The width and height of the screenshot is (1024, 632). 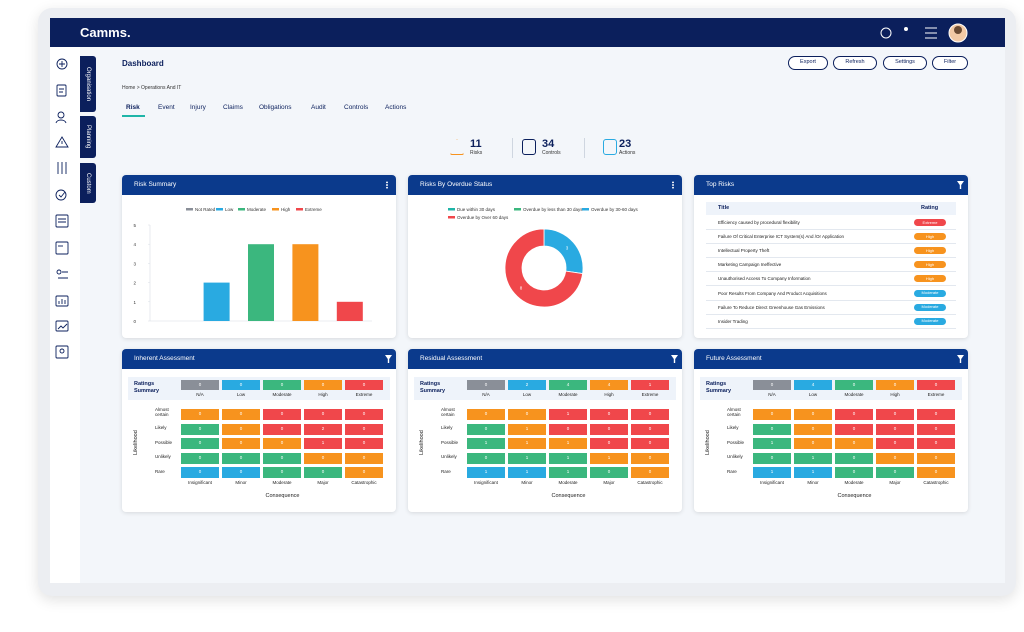 What do you see at coordinates (88, 183) in the screenshot?
I see `sidebar-tab: Custom` at bounding box center [88, 183].